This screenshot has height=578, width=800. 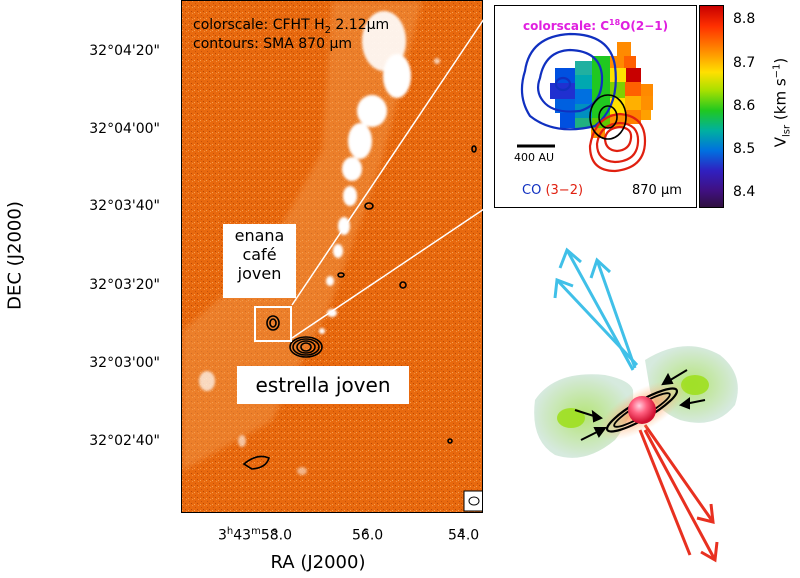 What do you see at coordinates (318, 562) in the screenshot?
I see `x-axis-label: RA (J2000)` at bounding box center [318, 562].